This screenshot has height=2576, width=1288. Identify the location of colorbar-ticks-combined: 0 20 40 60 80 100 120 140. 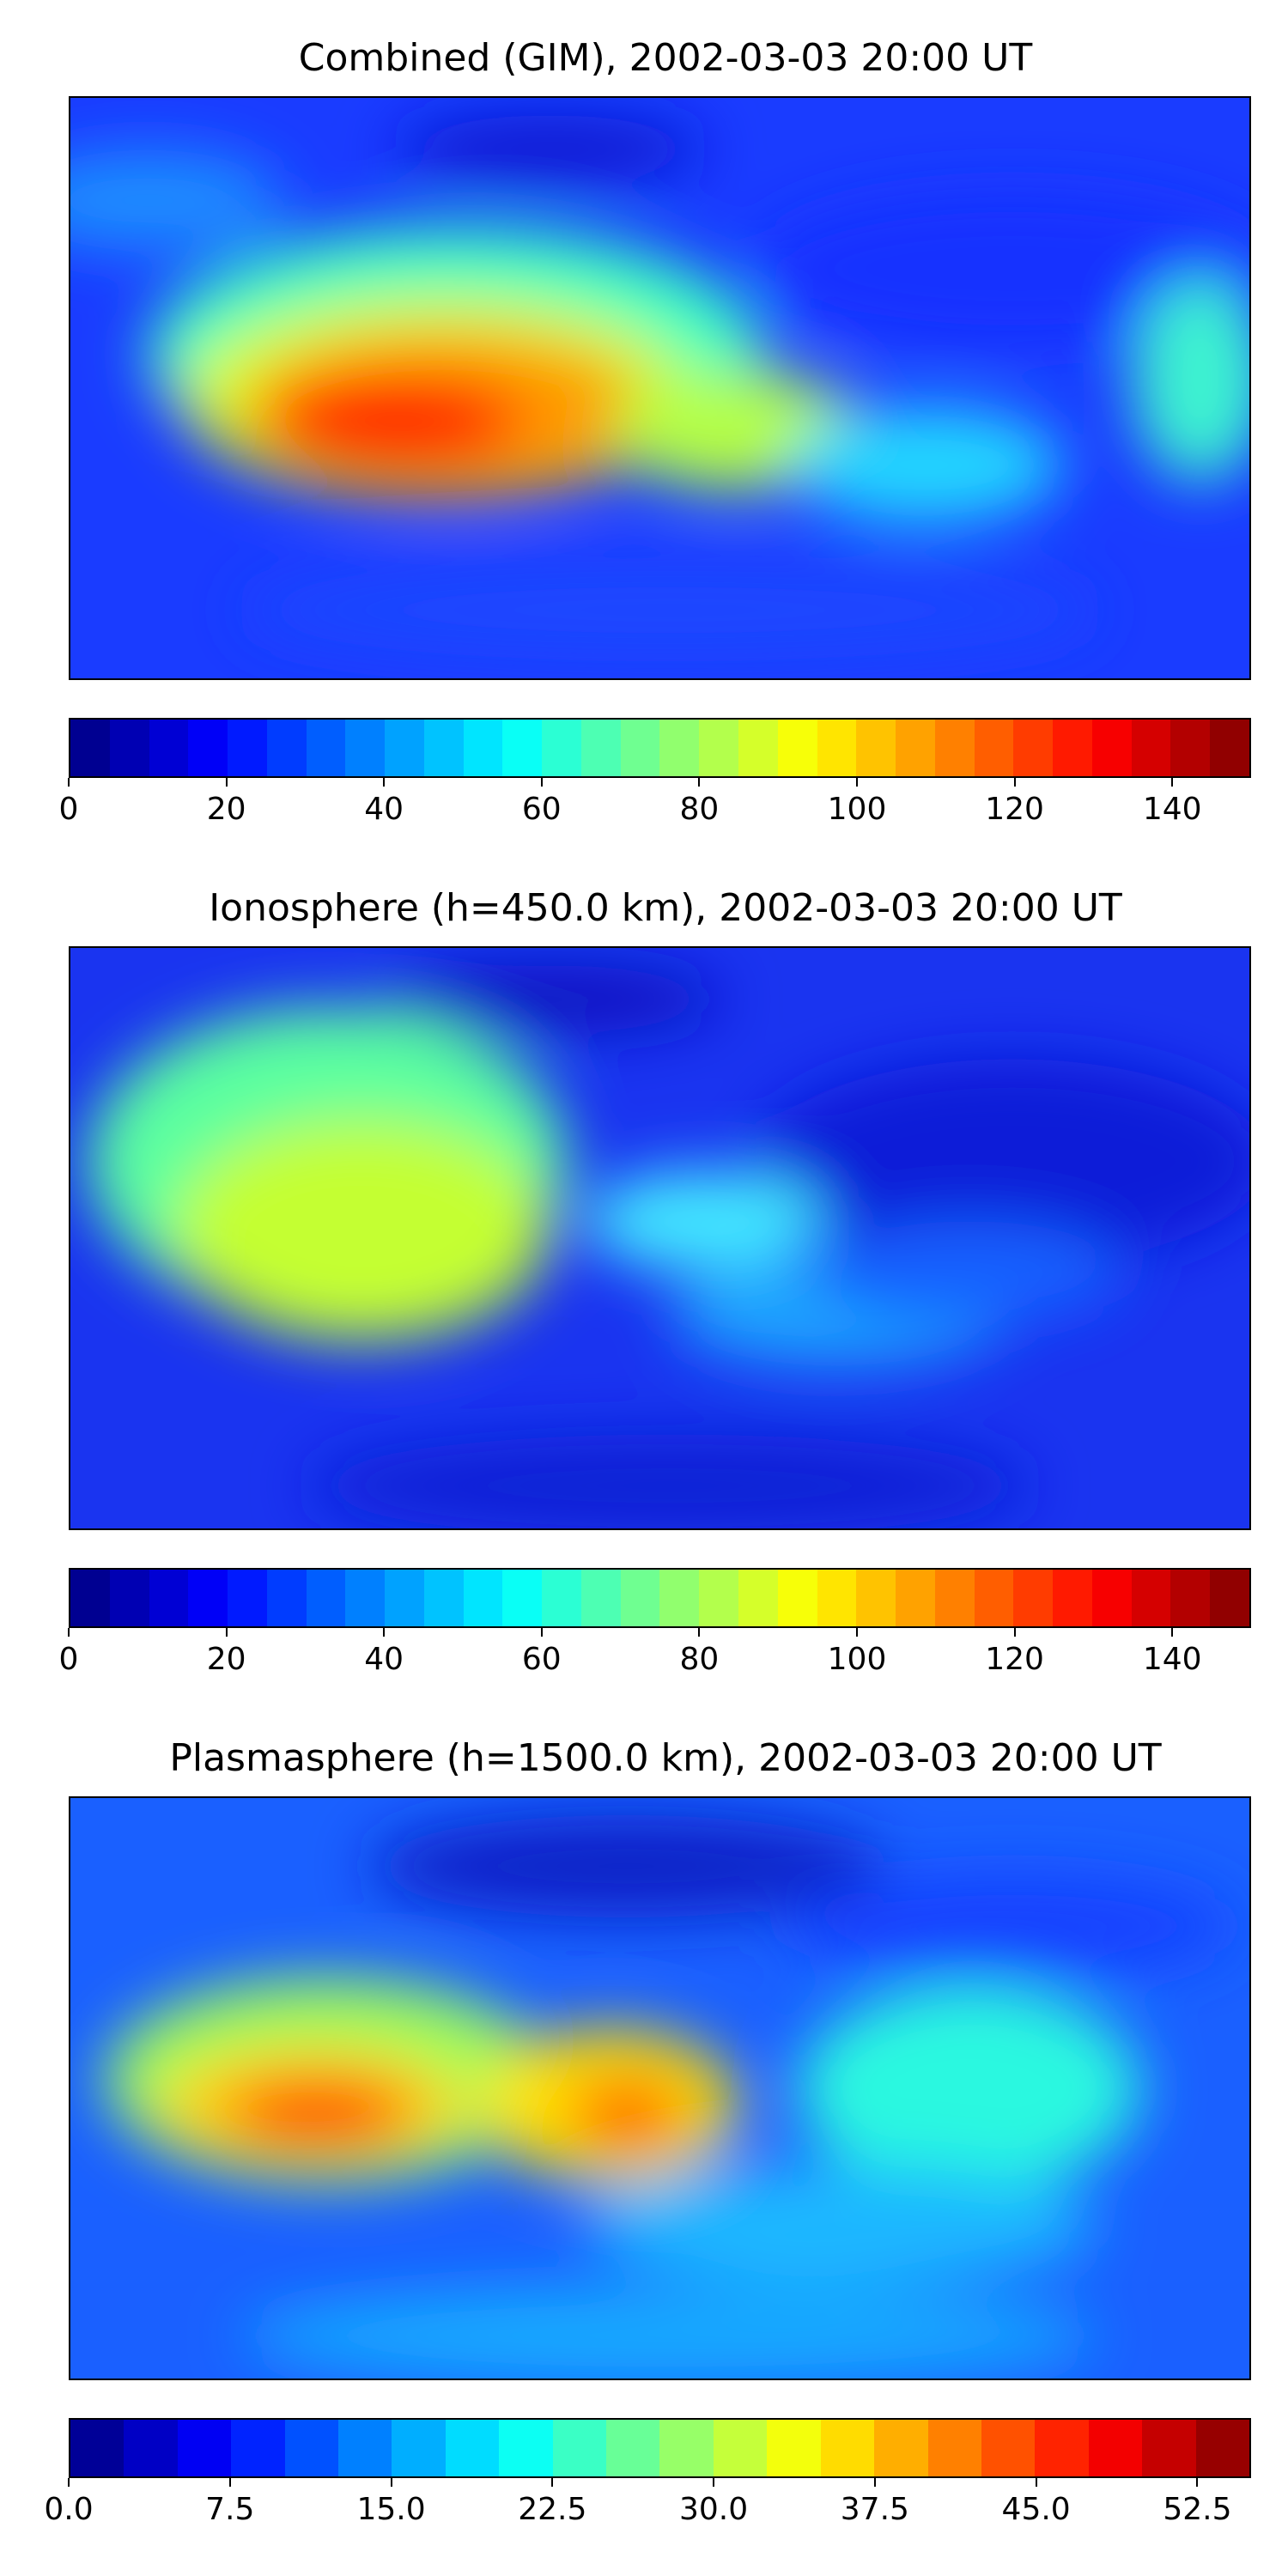
(655, 803).